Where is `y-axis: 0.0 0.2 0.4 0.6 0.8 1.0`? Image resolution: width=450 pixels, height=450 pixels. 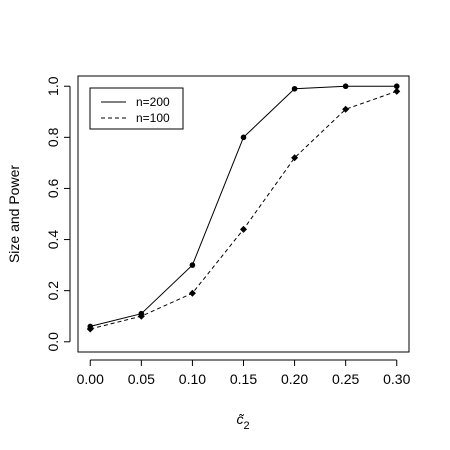
y-axis: 0.0 0.2 0.4 0.6 0.8 1.0 is located at coordinates (58, 214).